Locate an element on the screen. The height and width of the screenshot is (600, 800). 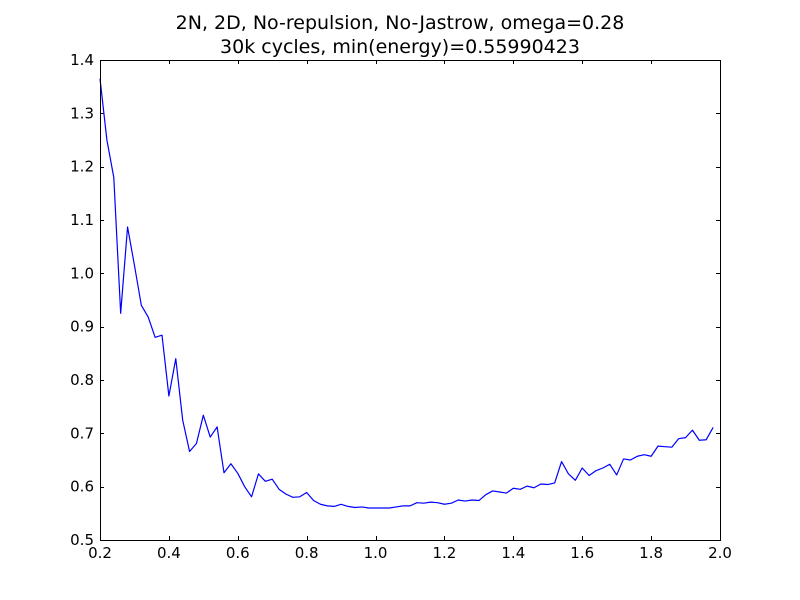
y-tick-label: 1.1 is located at coordinates (82, 220).